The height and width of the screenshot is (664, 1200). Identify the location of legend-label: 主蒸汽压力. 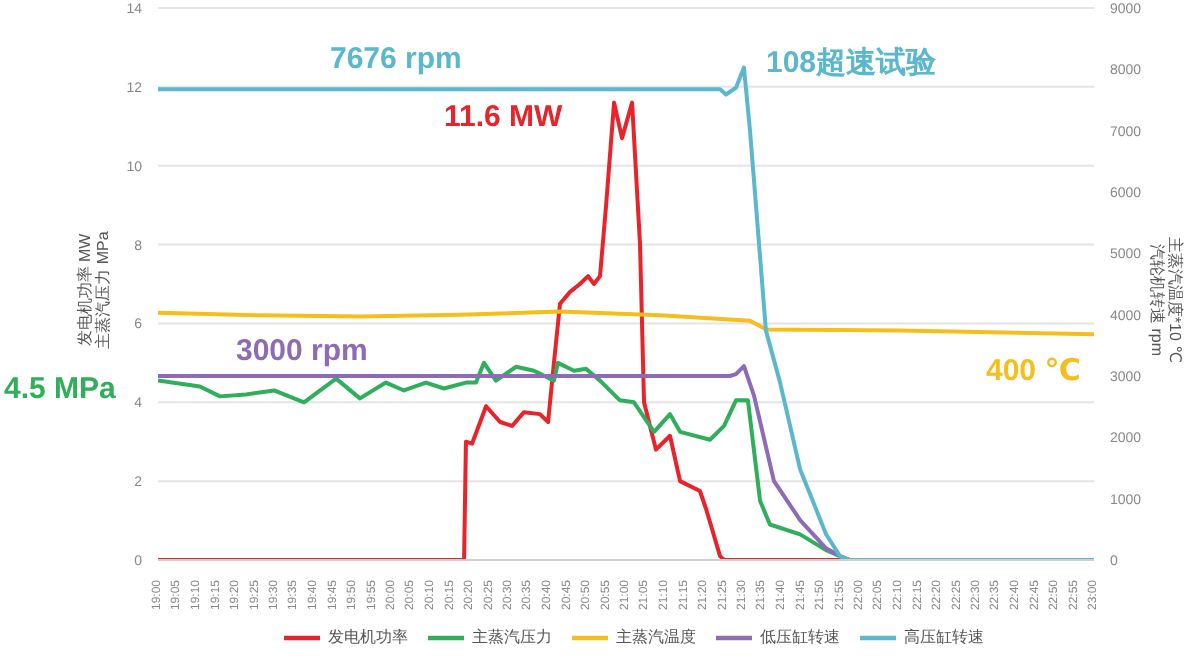
(512, 637).